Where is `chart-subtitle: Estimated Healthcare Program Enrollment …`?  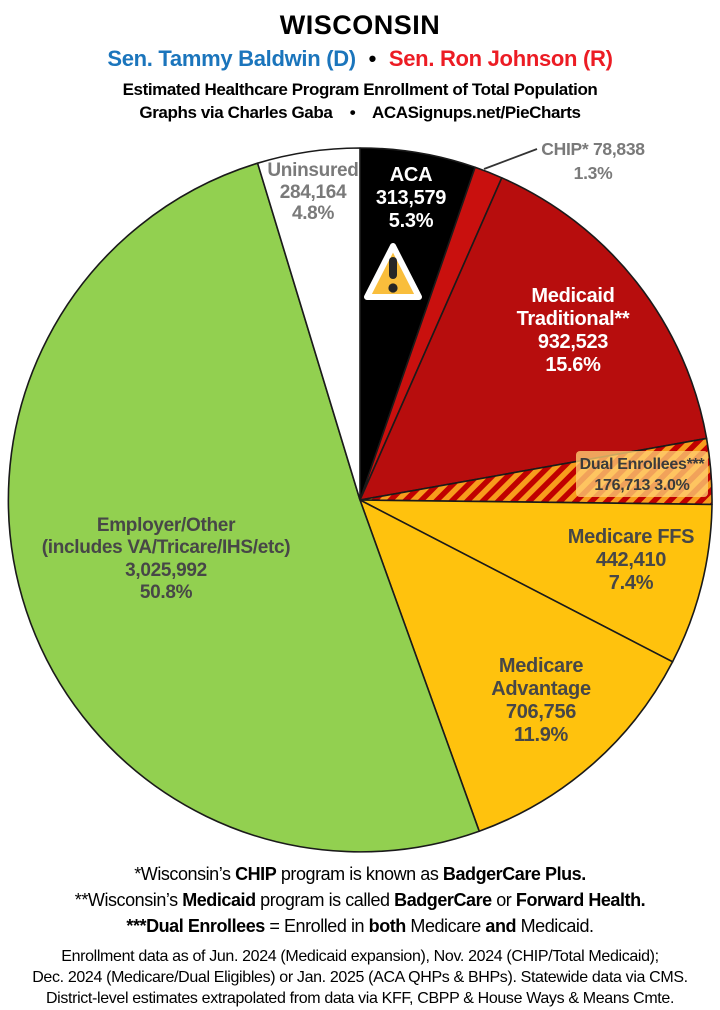
chart-subtitle: Estimated Healthcare Program Enrollment … is located at coordinates (360, 89).